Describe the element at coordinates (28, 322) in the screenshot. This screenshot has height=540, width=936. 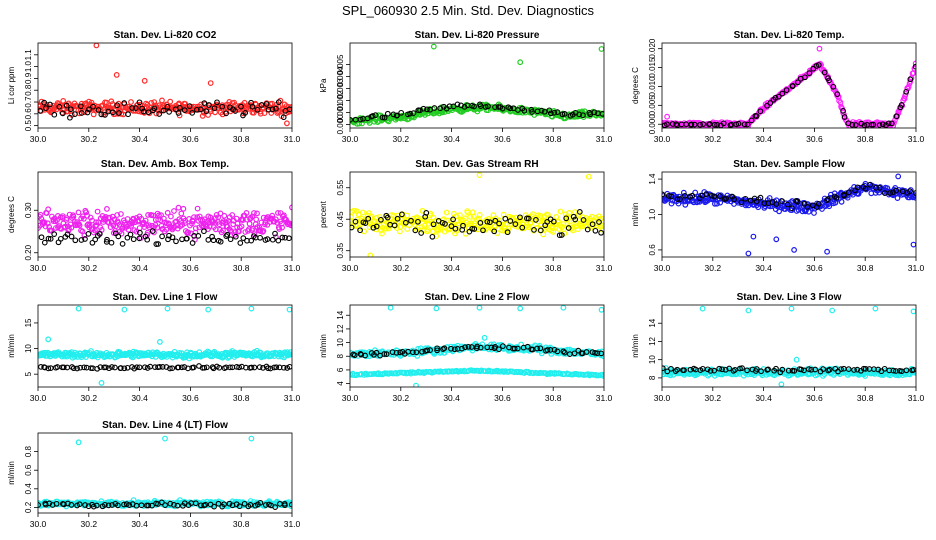
I see `y-tick-label: 15` at that location.